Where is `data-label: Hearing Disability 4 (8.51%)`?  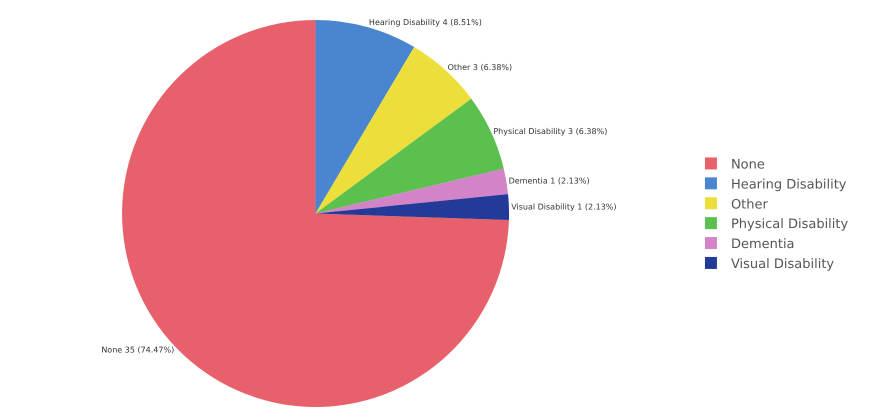
data-label: Hearing Disability 4 (8.51%) is located at coordinates (425, 23).